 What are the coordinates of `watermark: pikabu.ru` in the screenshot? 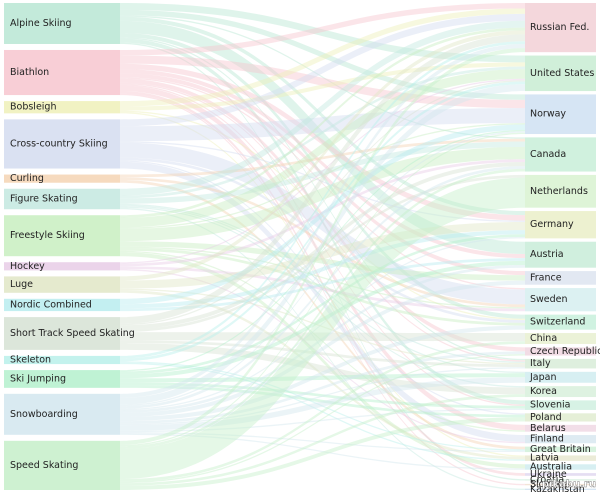 It's located at (569, 484).